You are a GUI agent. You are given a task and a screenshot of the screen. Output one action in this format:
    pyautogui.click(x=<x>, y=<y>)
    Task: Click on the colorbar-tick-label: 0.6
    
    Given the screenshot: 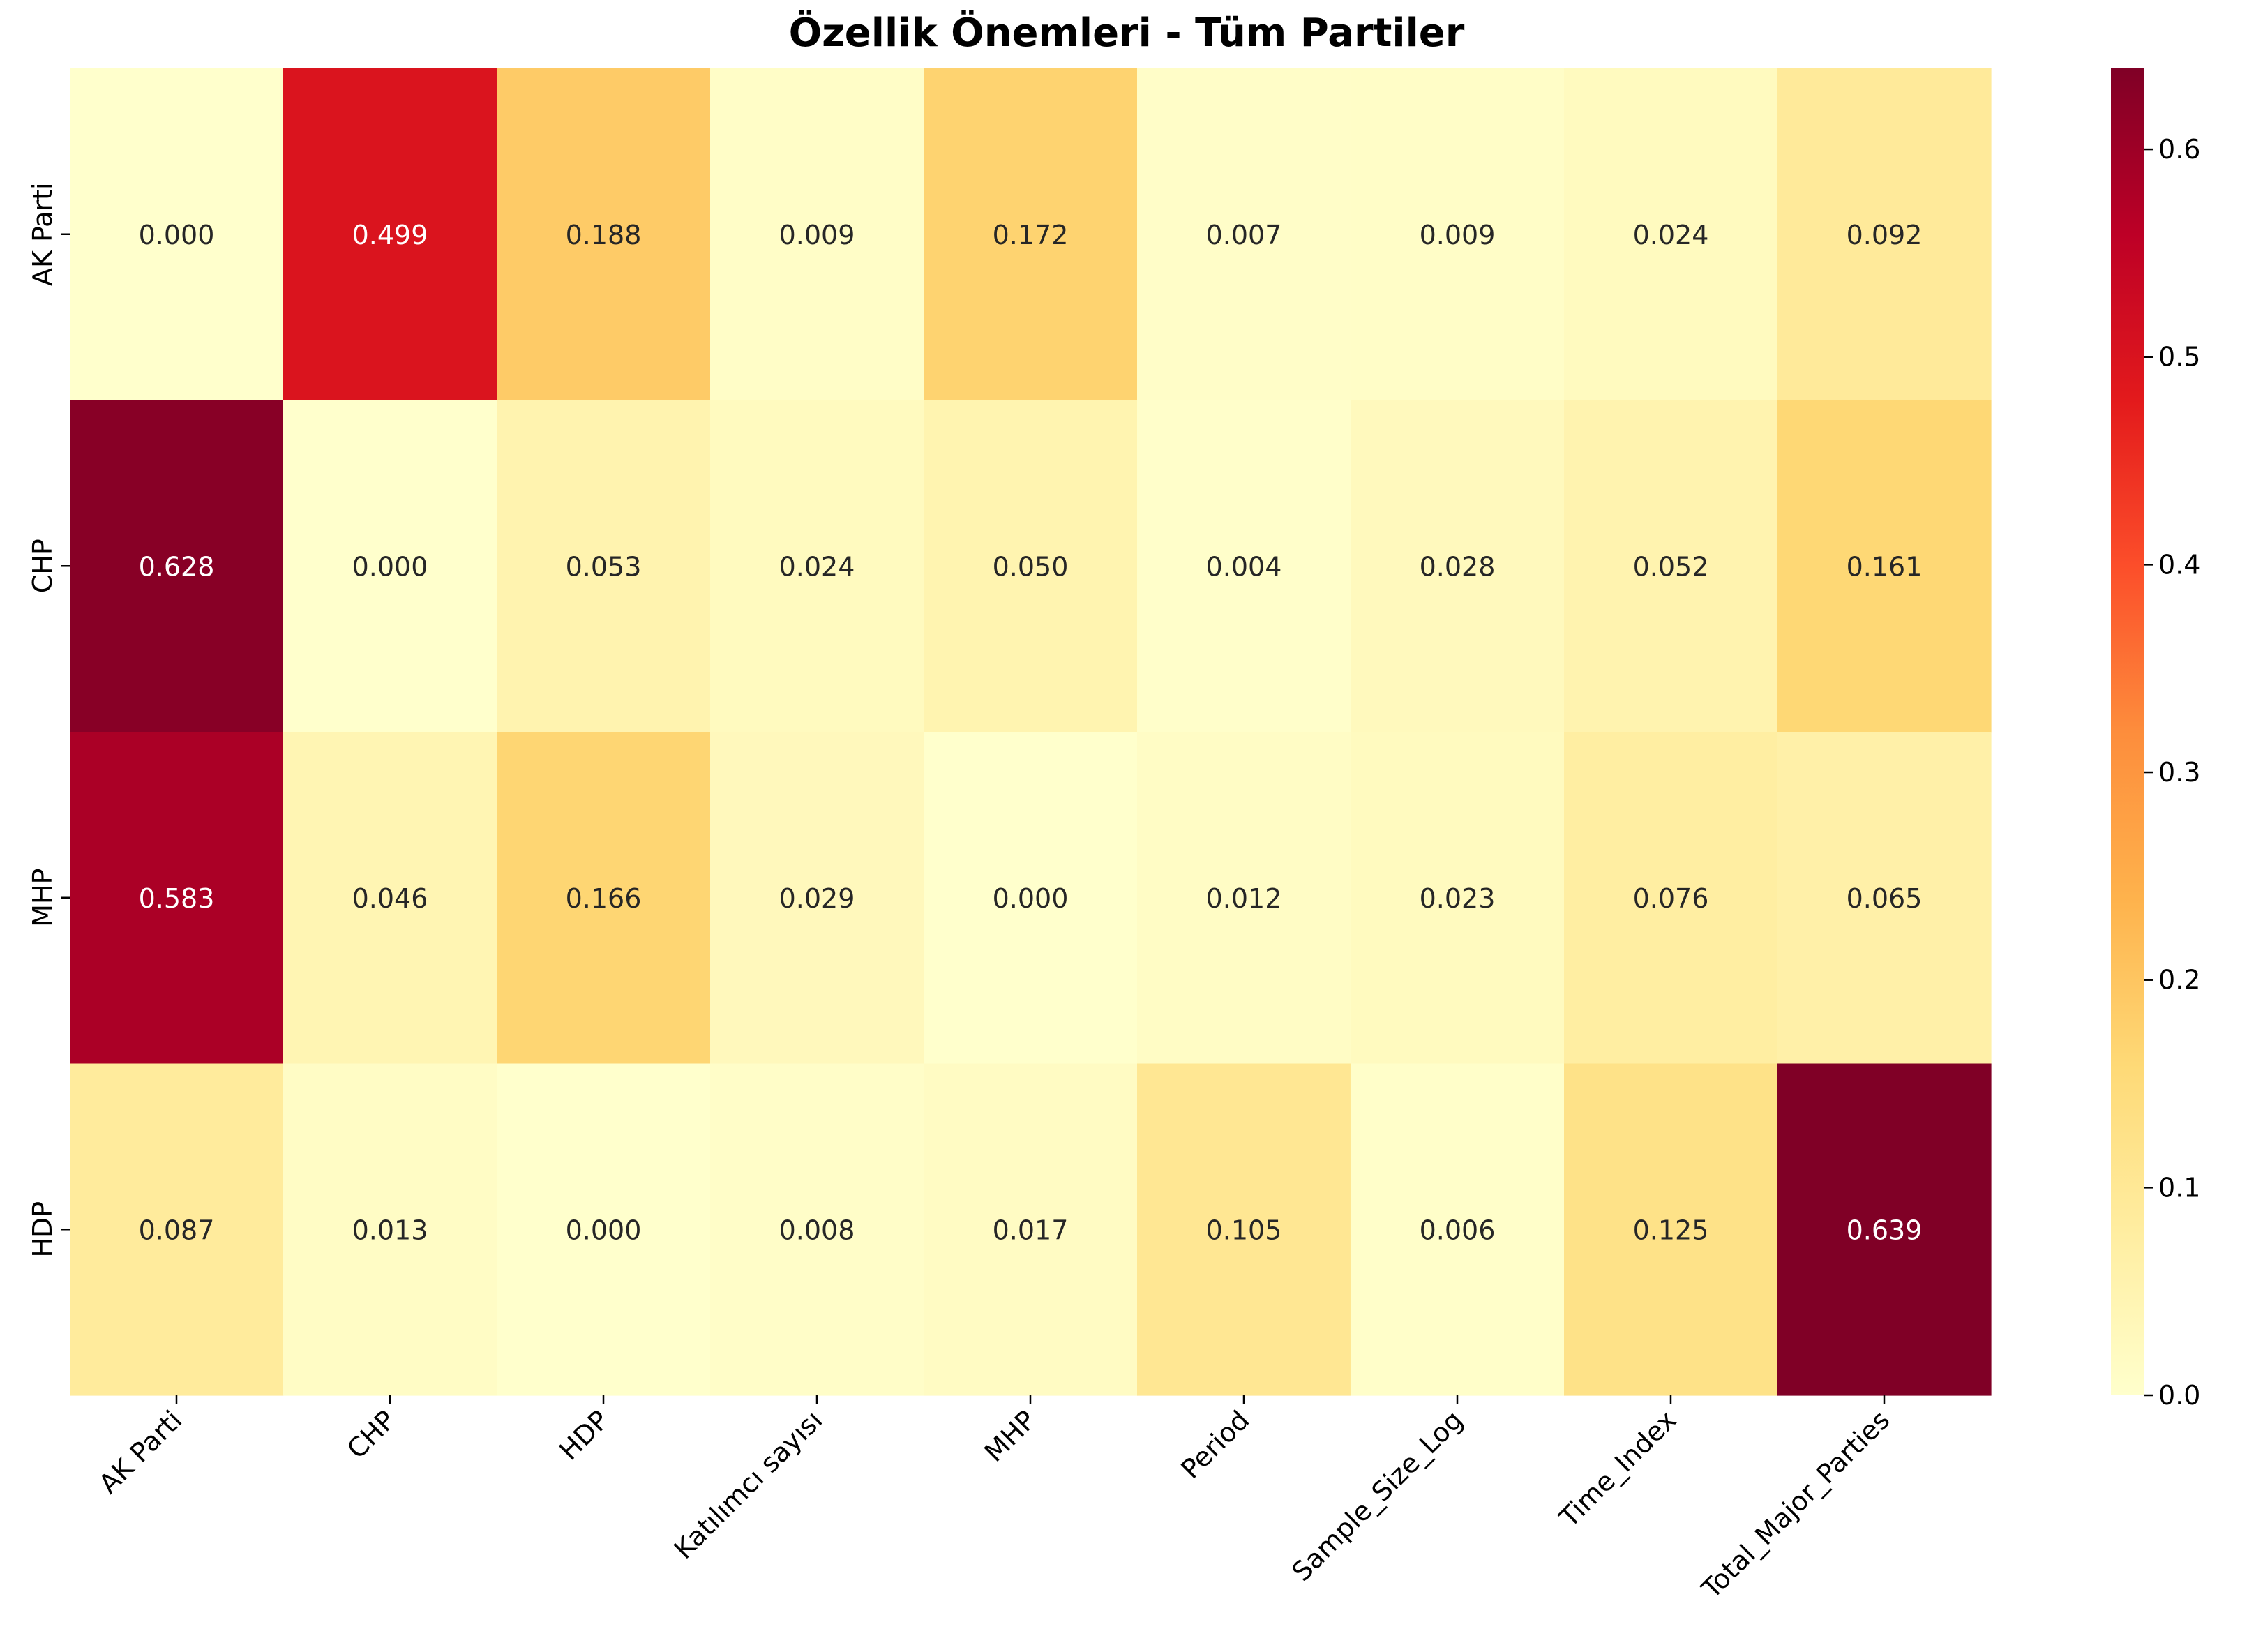 What is the action you would take?
    pyautogui.click(x=2179, y=149)
    